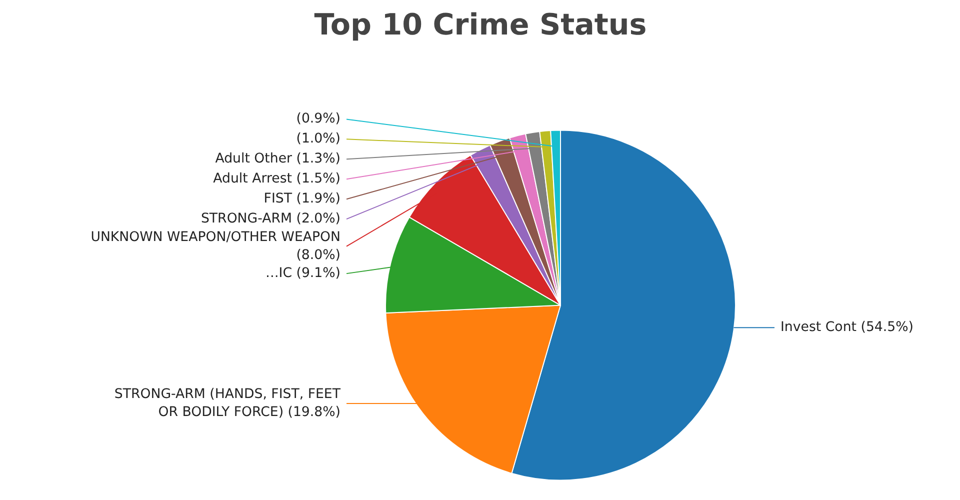 The height and width of the screenshot is (500, 960). What do you see at coordinates (270, 219) in the screenshot?
I see `slice-label: STRONG-ARM (2.0%)` at bounding box center [270, 219].